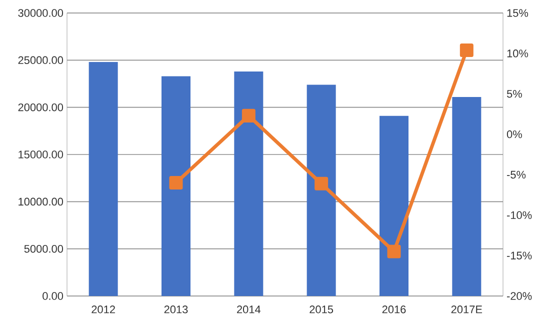 The width and height of the screenshot is (549, 330). I want to click on y2-tick-label: 0%, so click(514, 134).